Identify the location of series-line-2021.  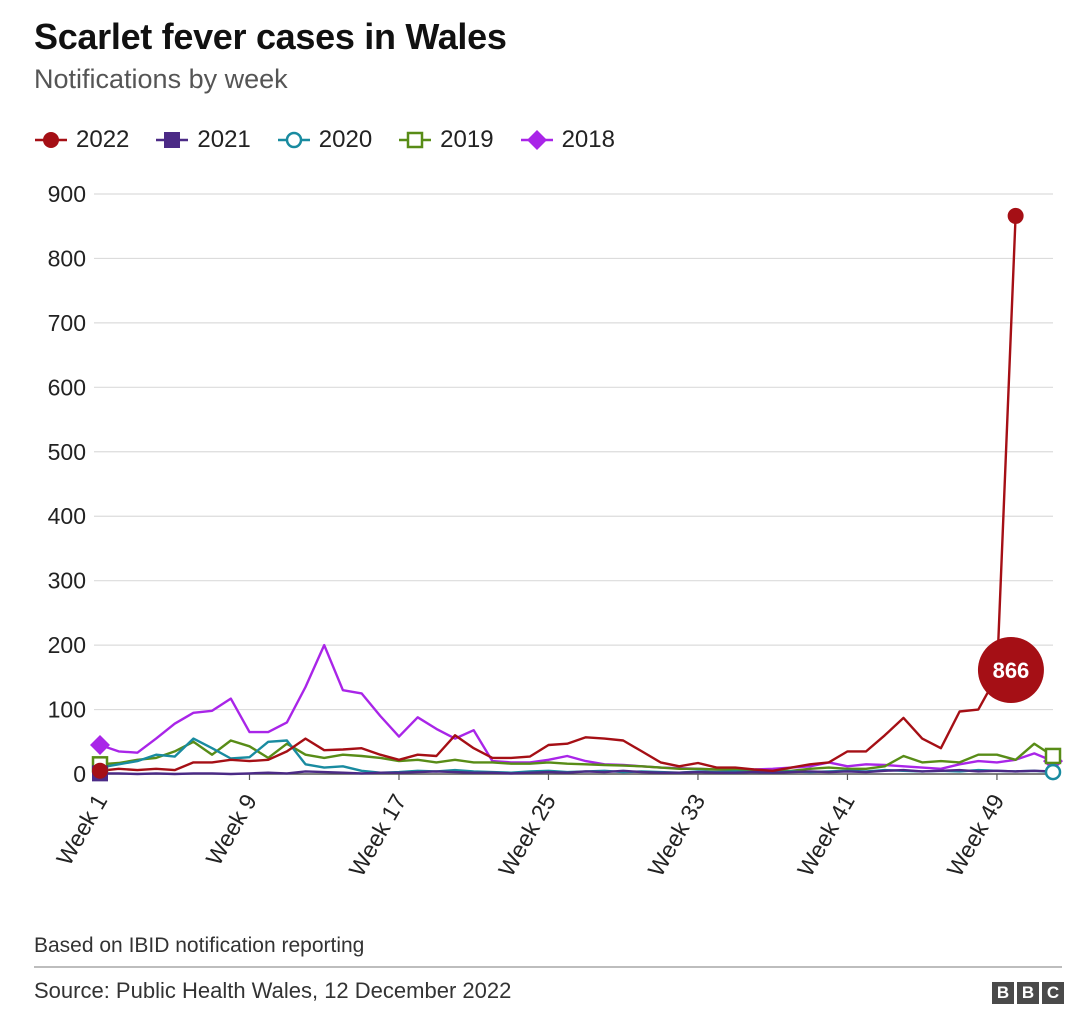
(577, 772).